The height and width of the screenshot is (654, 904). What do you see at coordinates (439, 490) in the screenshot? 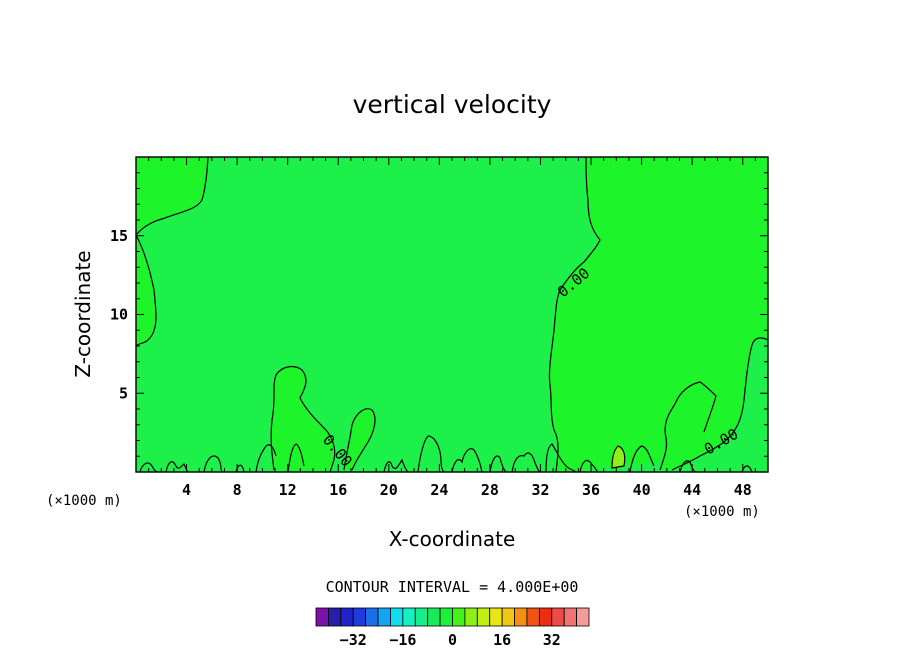
I see `x-tick-label: 24` at bounding box center [439, 490].